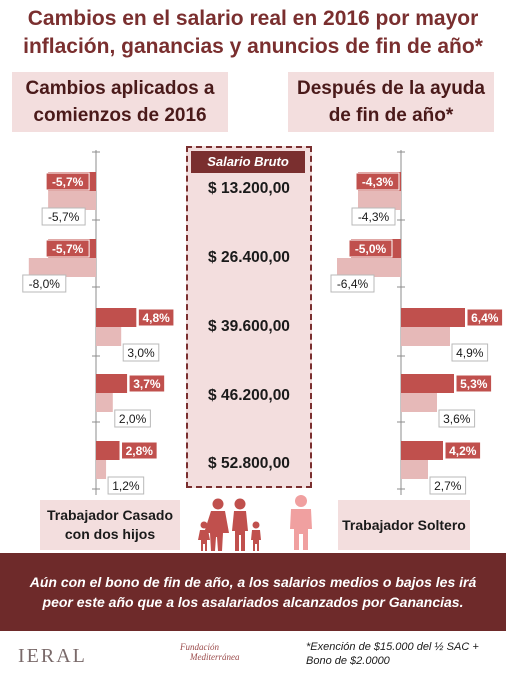 The width and height of the screenshot is (506, 676). I want to click on svg-text: -5,0%, so click(371, 249).